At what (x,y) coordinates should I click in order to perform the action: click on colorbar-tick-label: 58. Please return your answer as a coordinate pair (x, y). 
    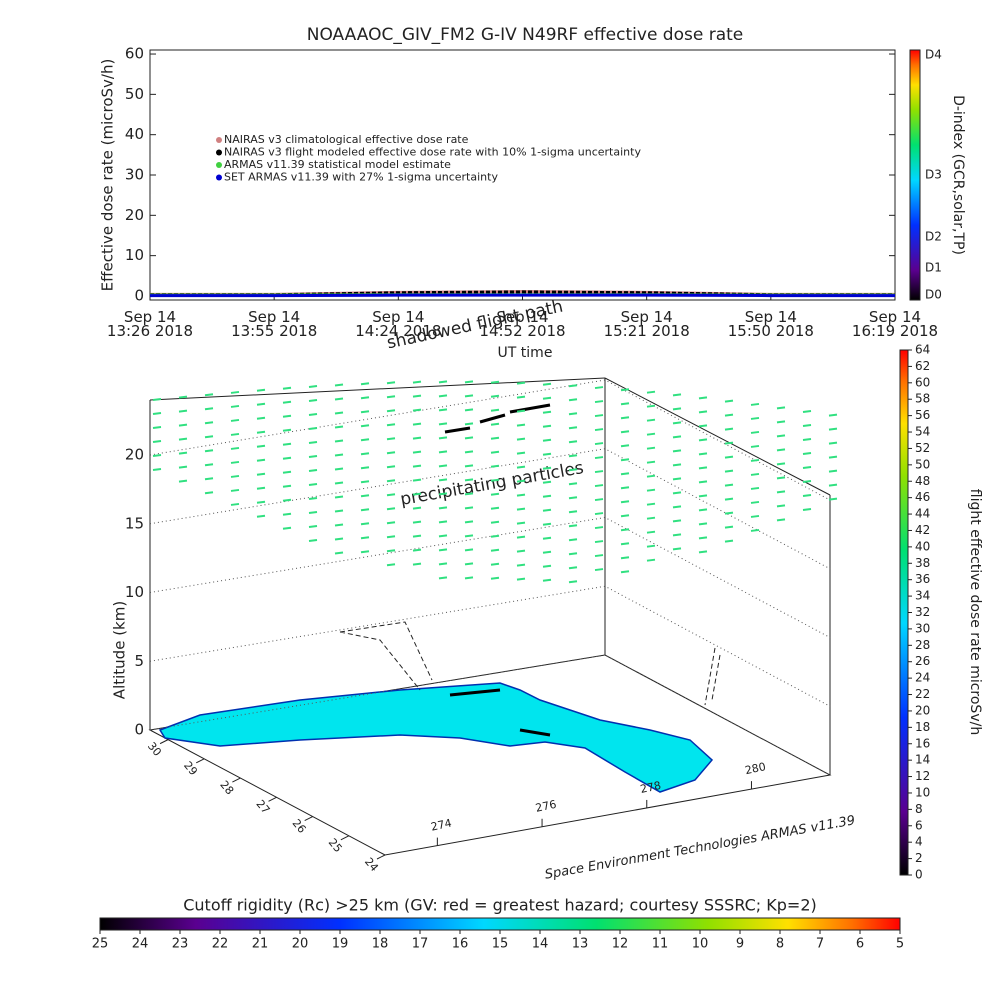
    Looking at the image, I should click on (922, 399).